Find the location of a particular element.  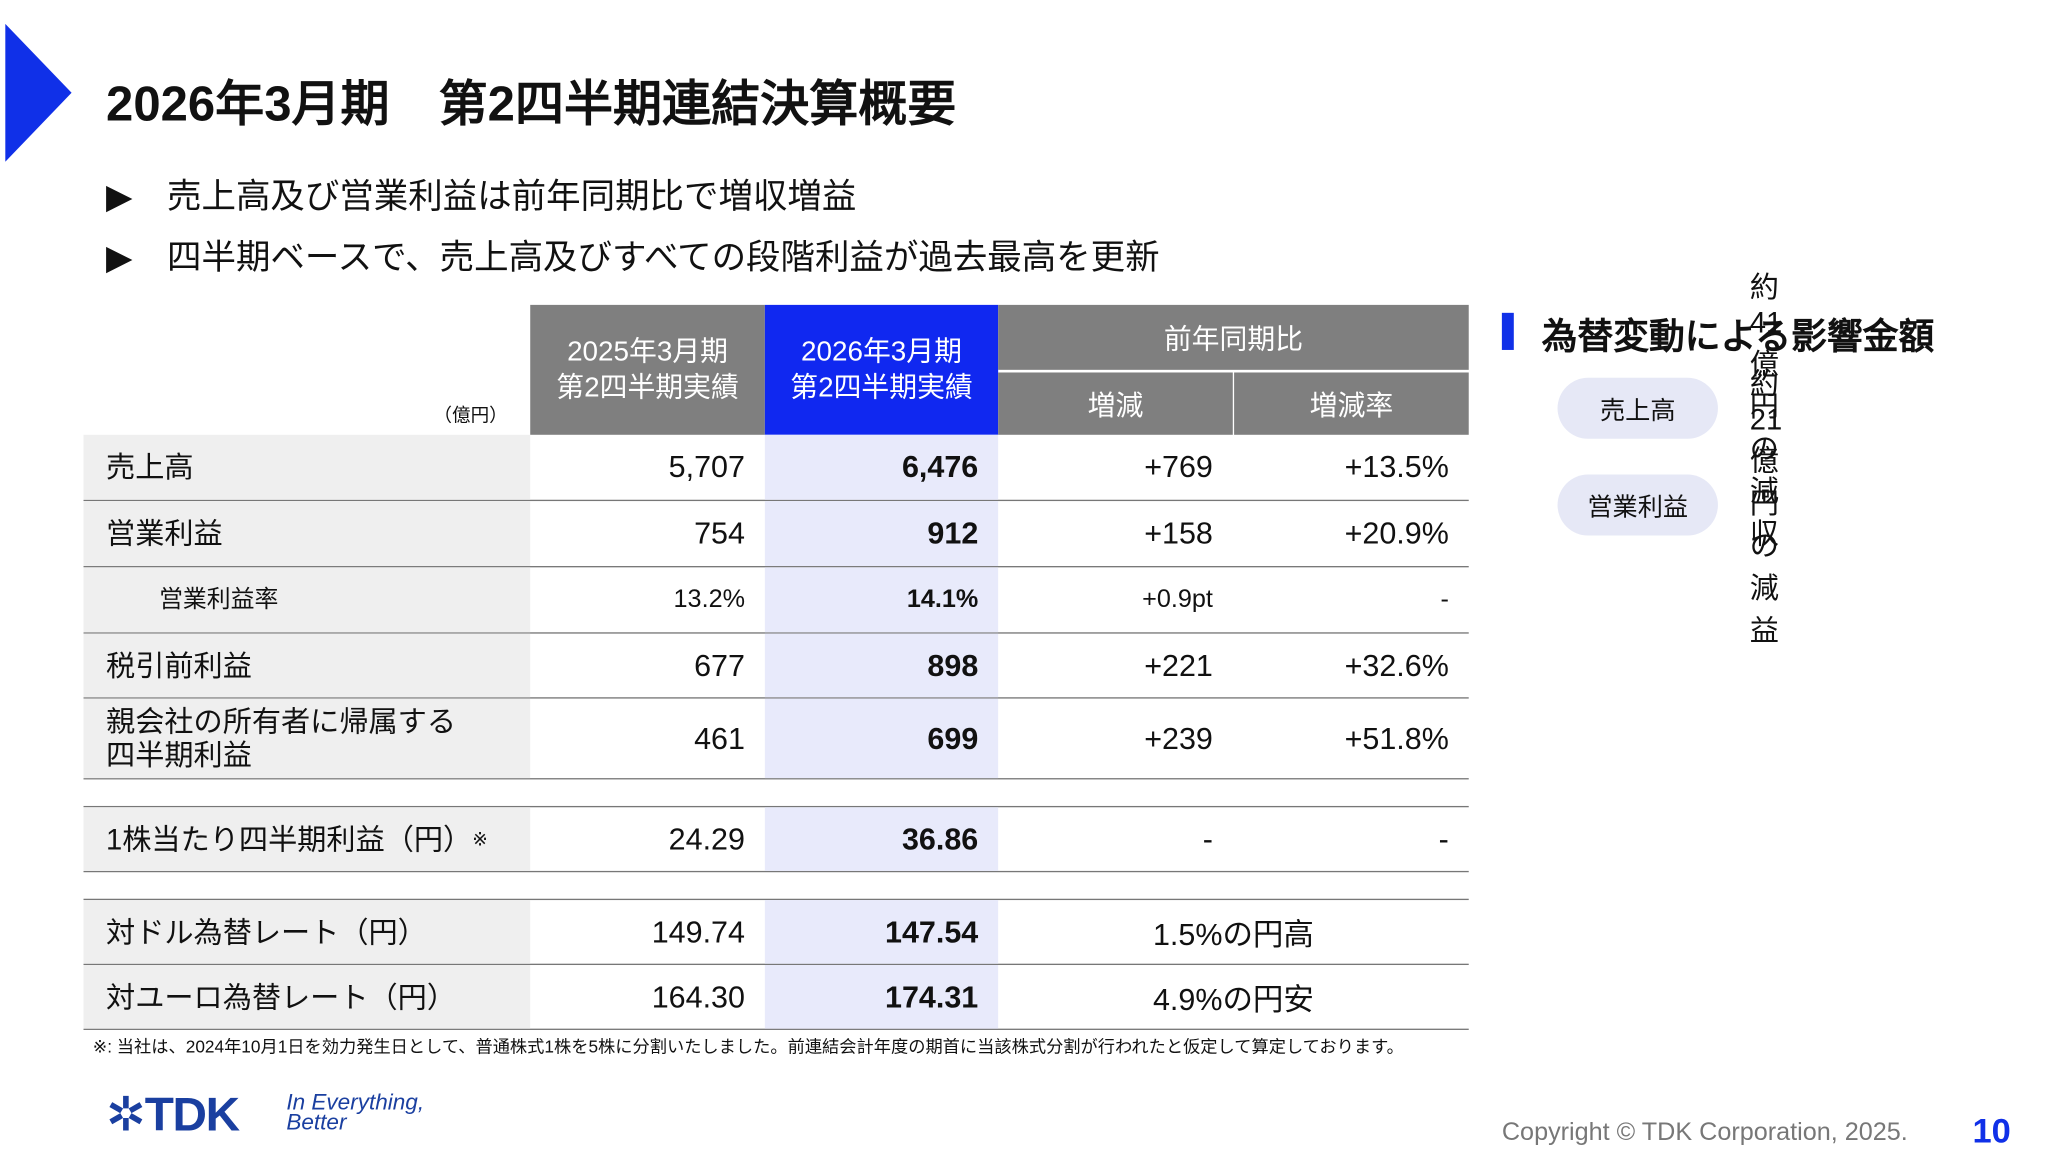

bullet: ▶ 売上高及び営業利益は前年同期比で増収増益 is located at coordinates (481, 196).